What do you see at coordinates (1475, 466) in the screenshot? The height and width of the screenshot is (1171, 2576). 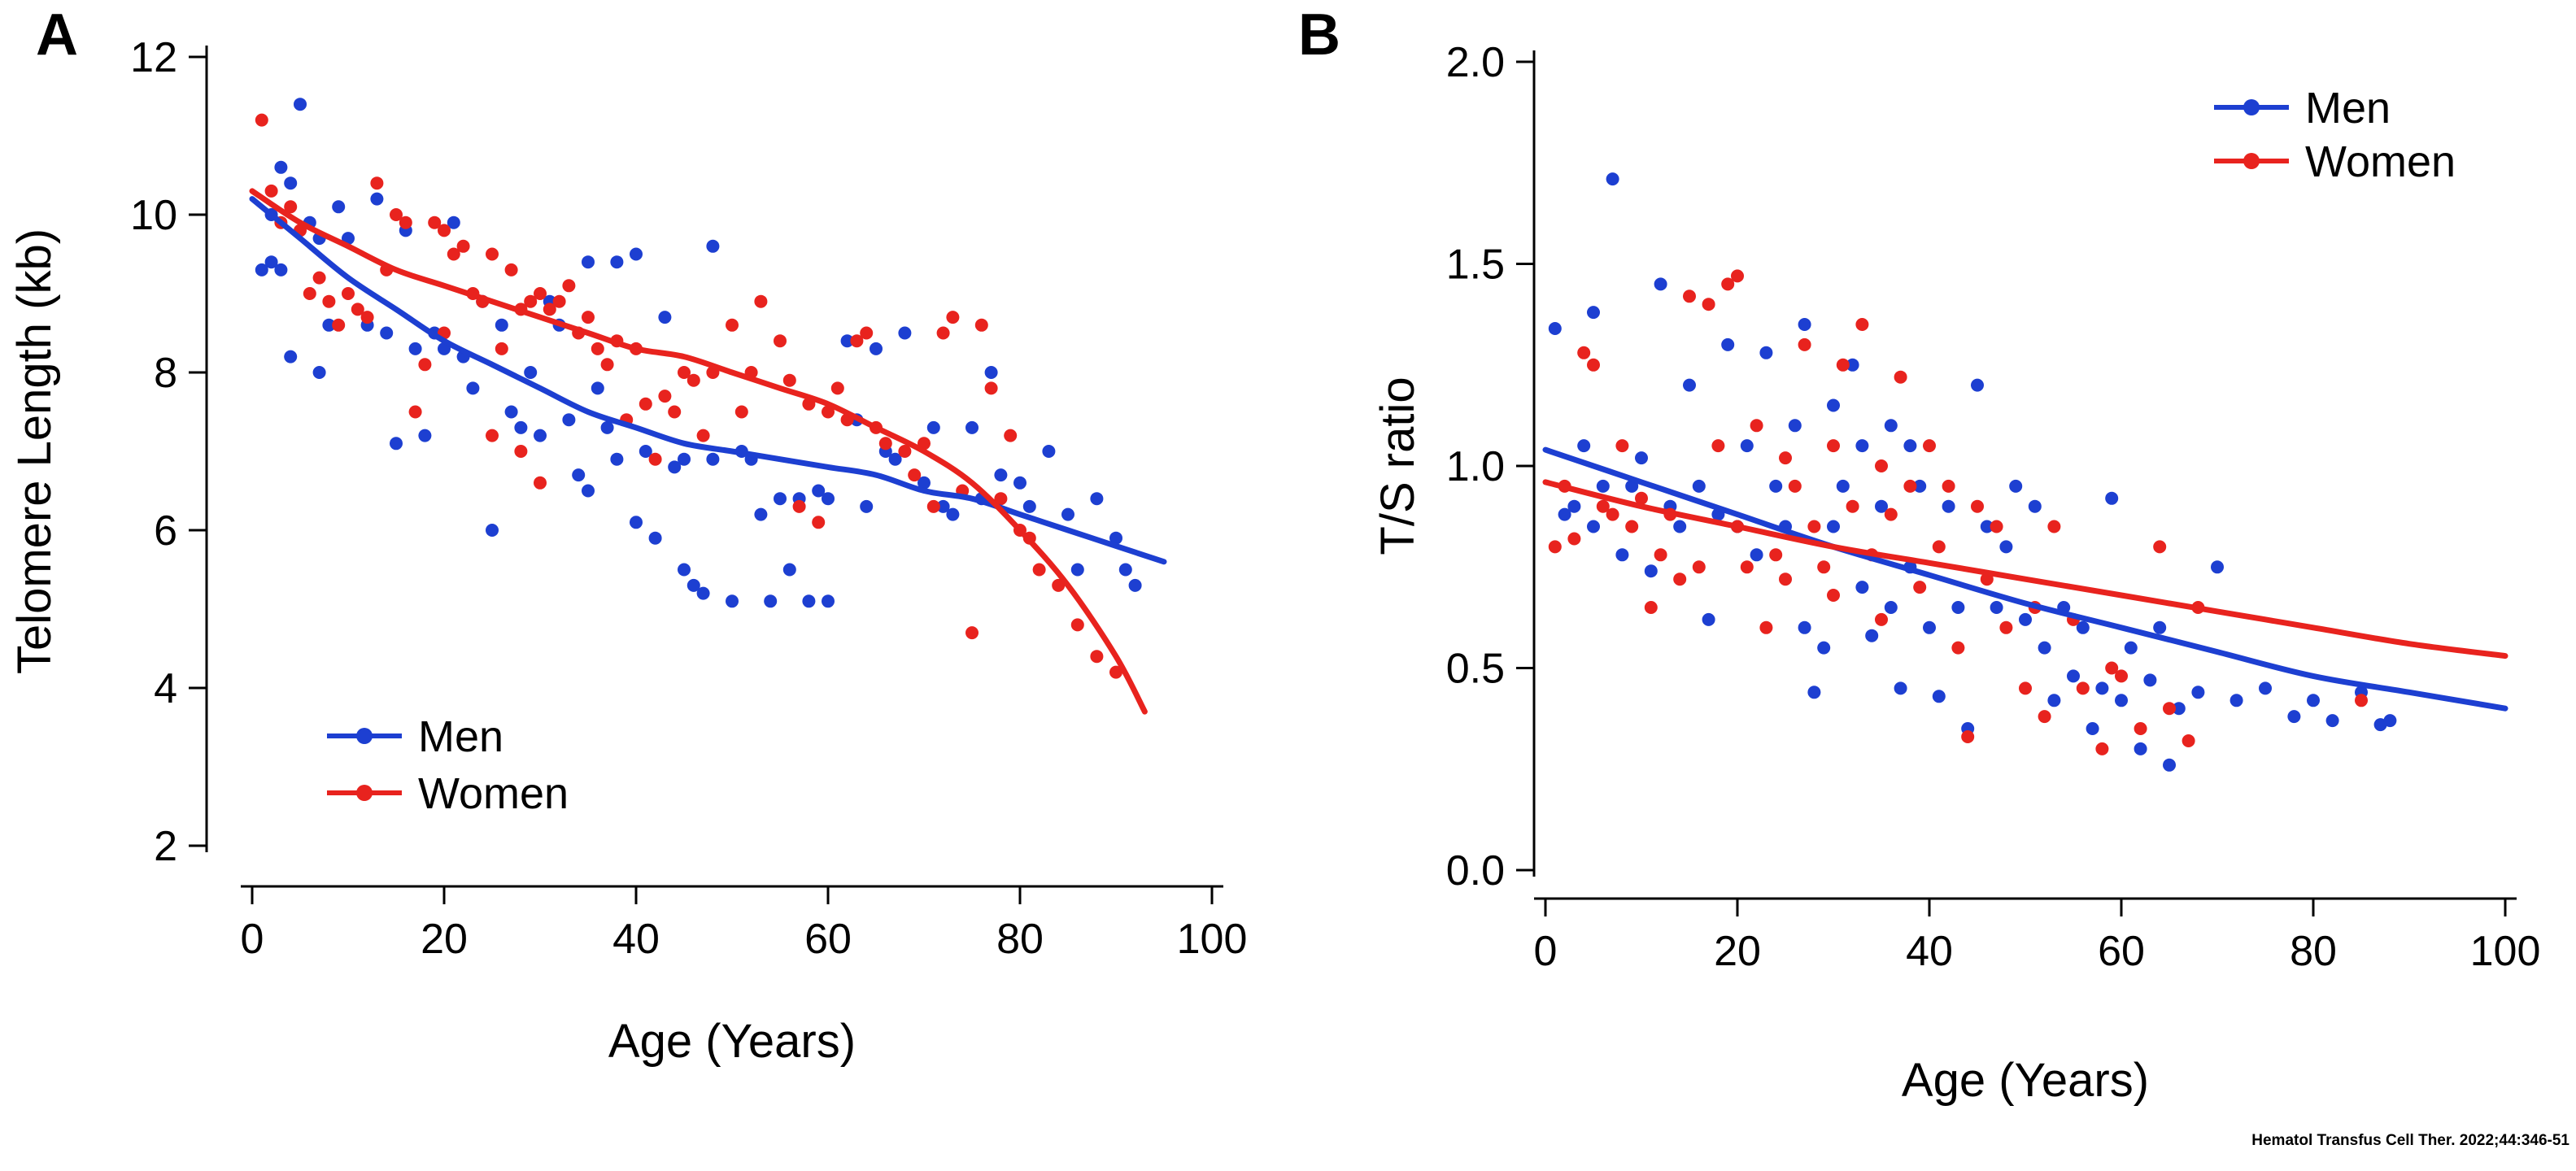 I see `y-tick-label: 1.0` at bounding box center [1475, 466].